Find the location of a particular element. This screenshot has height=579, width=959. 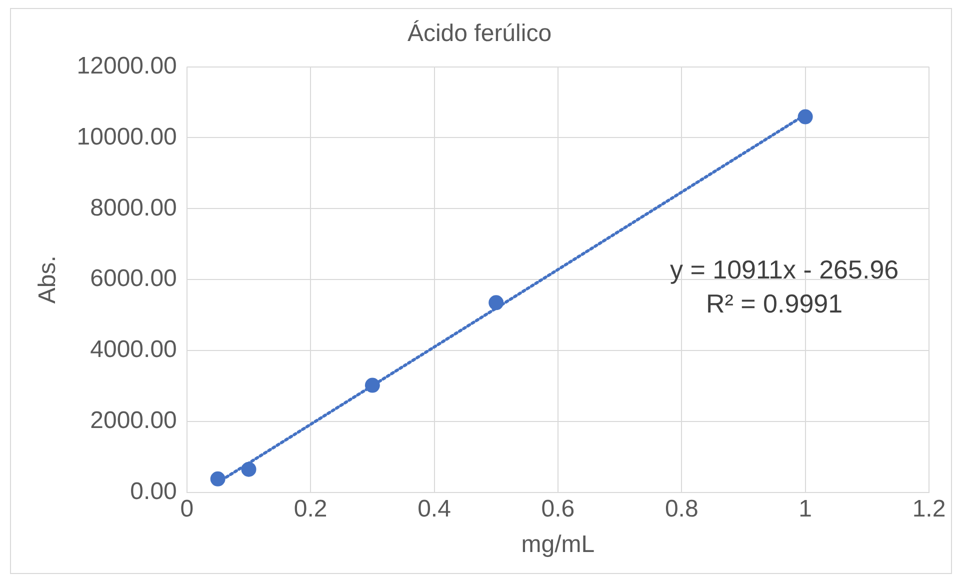

x-tick-label: 0.6 is located at coordinates (558, 508).